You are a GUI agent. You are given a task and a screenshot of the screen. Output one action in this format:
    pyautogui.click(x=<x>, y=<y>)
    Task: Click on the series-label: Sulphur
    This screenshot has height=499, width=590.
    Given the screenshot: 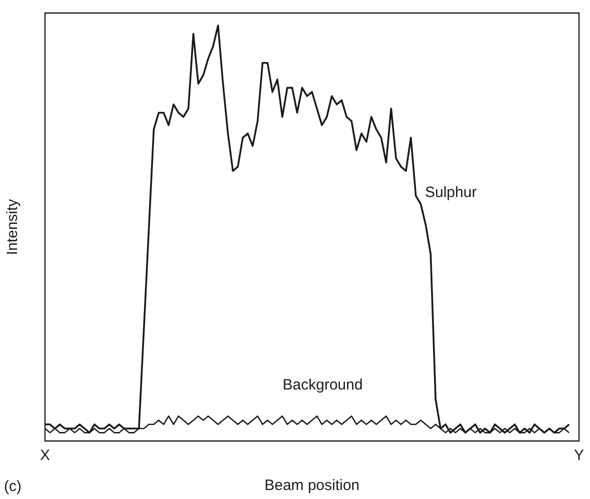 What is the action you would take?
    pyautogui.click(x=450, y=192)
    